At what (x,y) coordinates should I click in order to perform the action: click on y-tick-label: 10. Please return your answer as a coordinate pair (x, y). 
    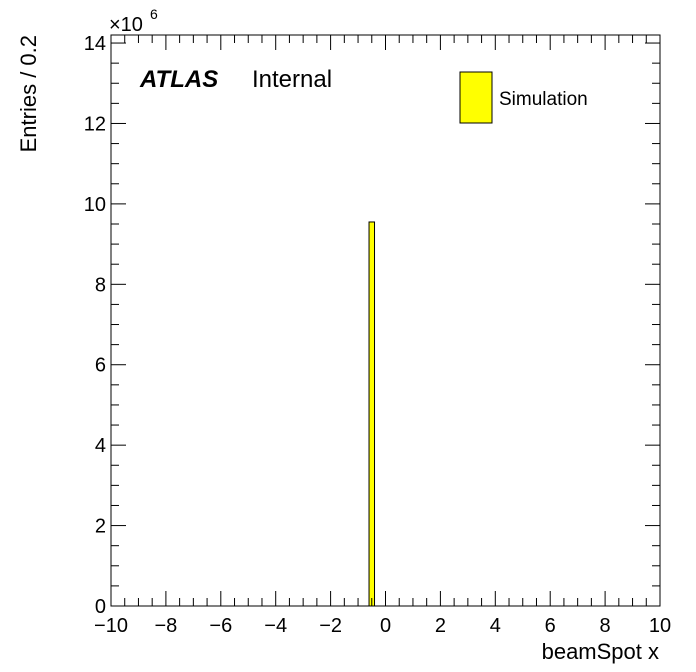
    Looking at the image, I should click on (95, 205).